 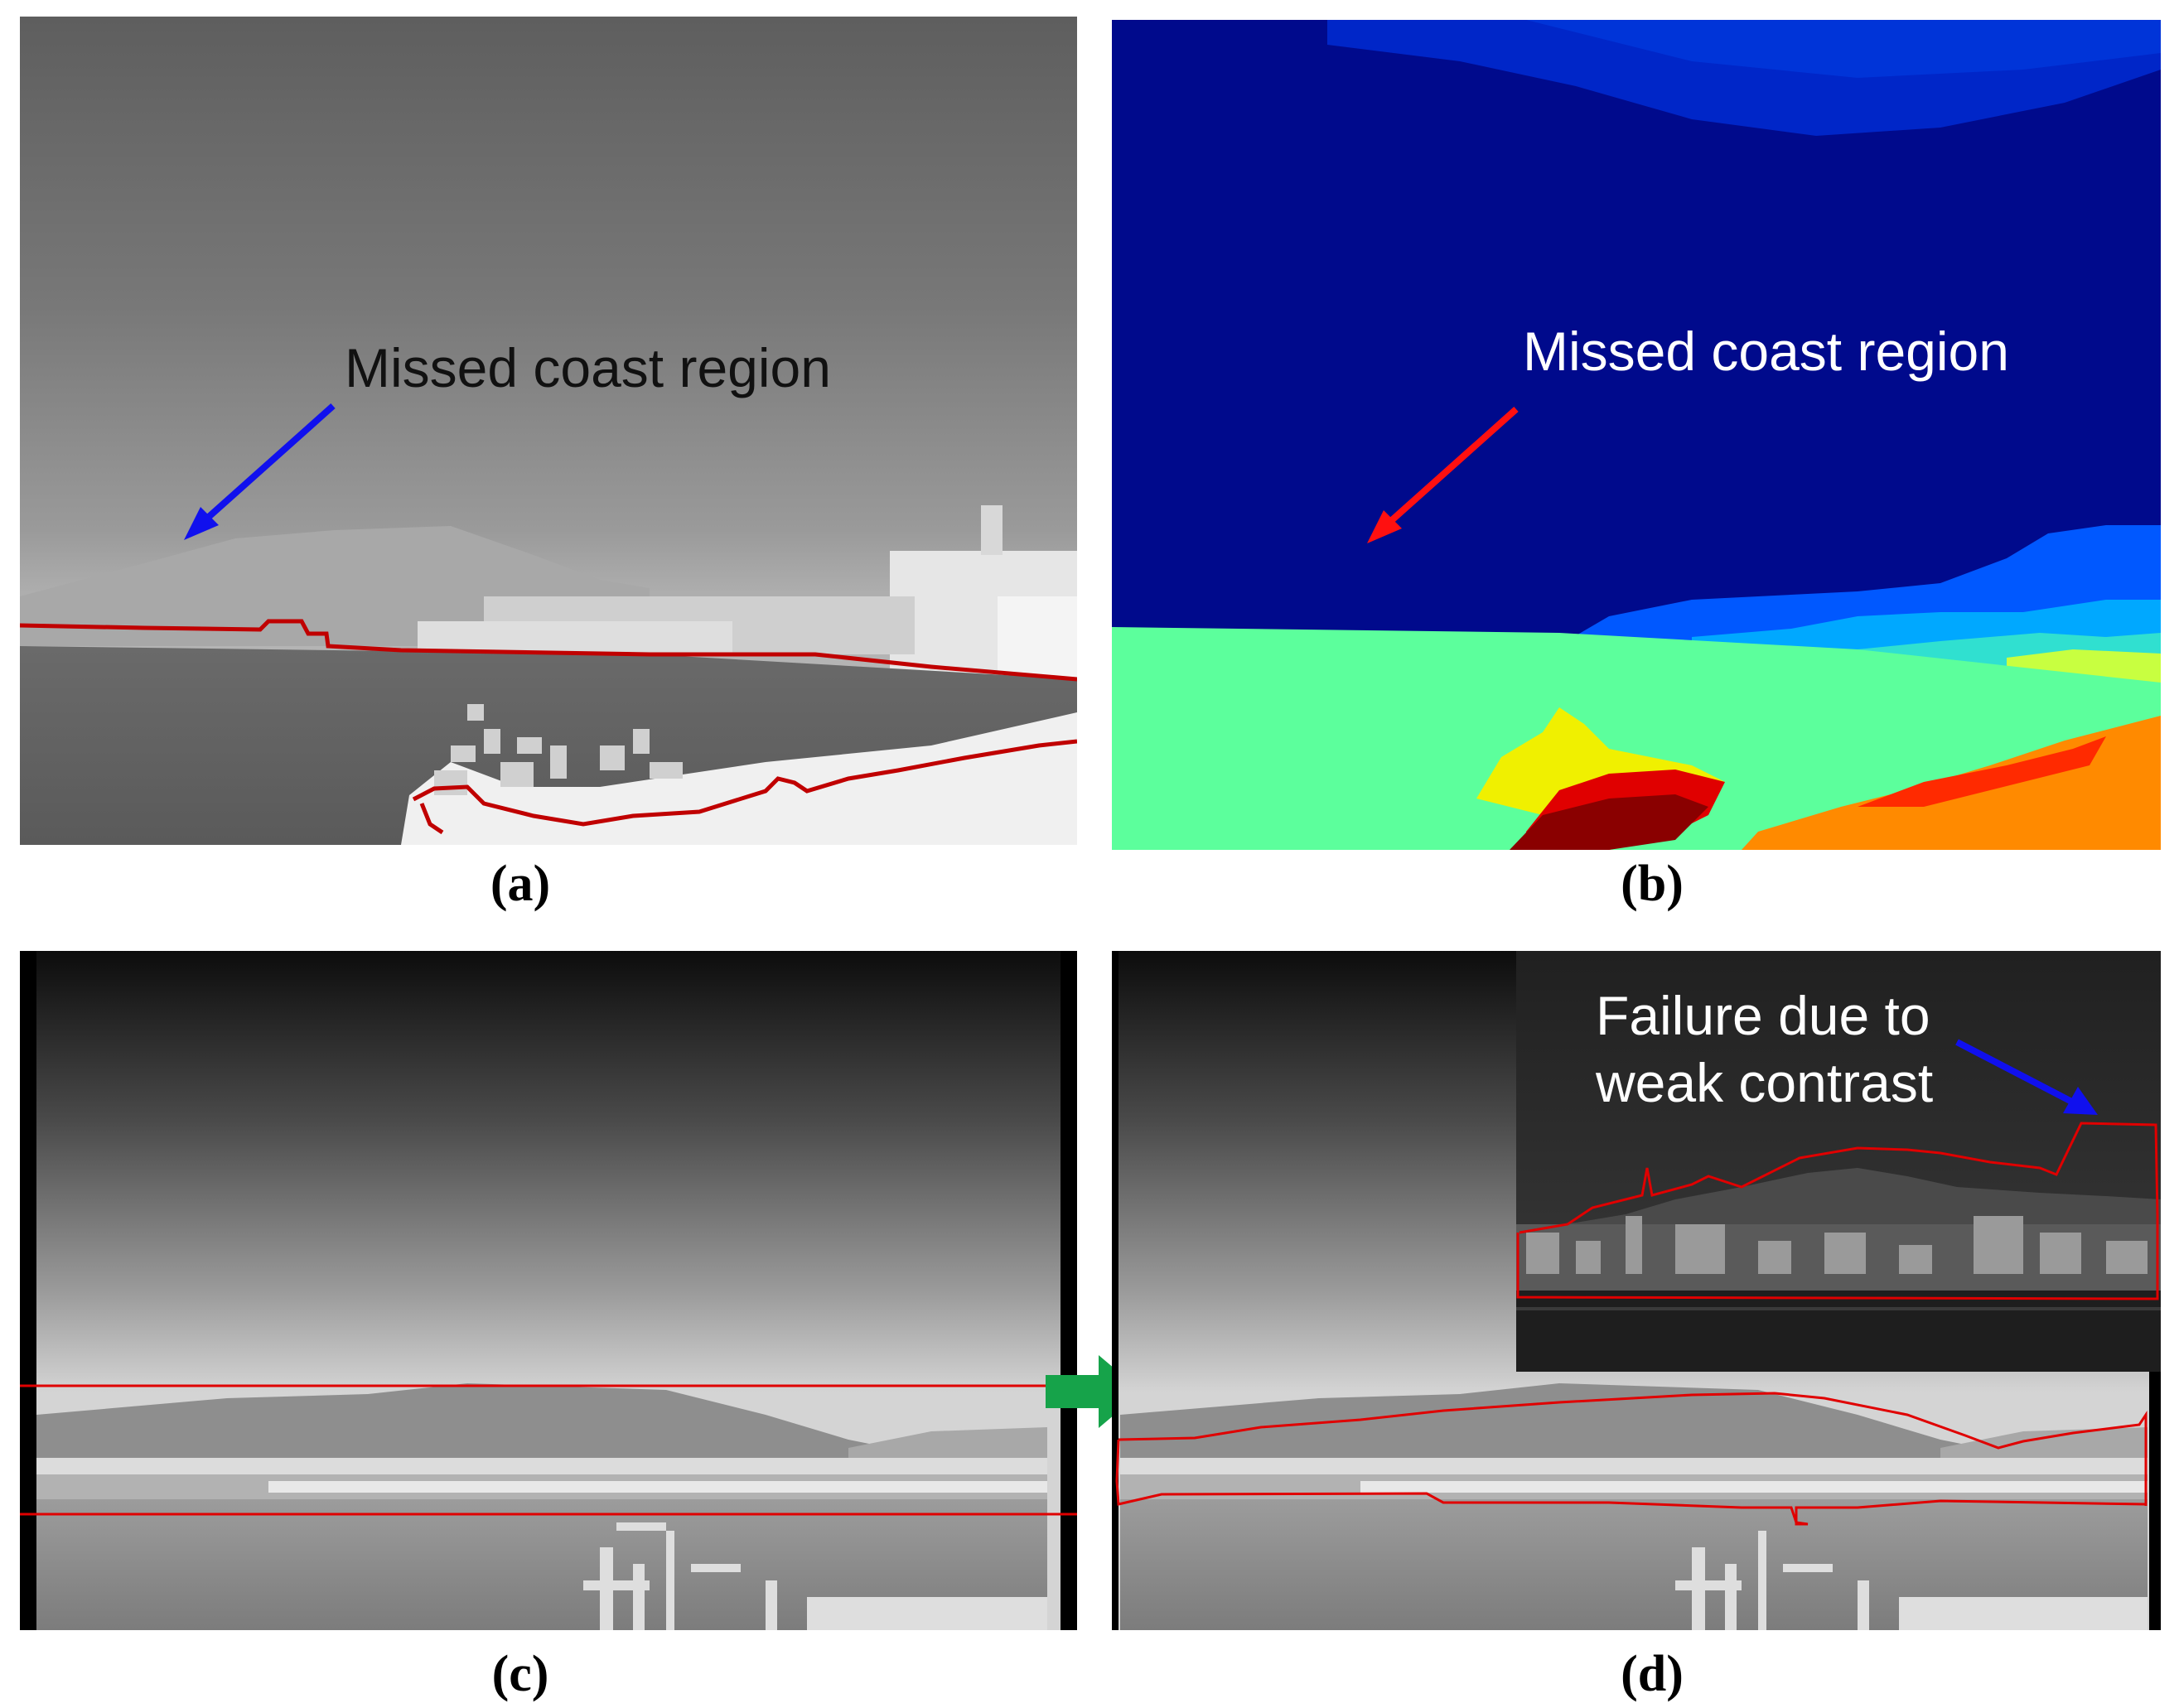 What do you see at coordinates (260, 471) in the screenshot?
I see `panel-a-arrow-icon` at bounding box center [260, 471].